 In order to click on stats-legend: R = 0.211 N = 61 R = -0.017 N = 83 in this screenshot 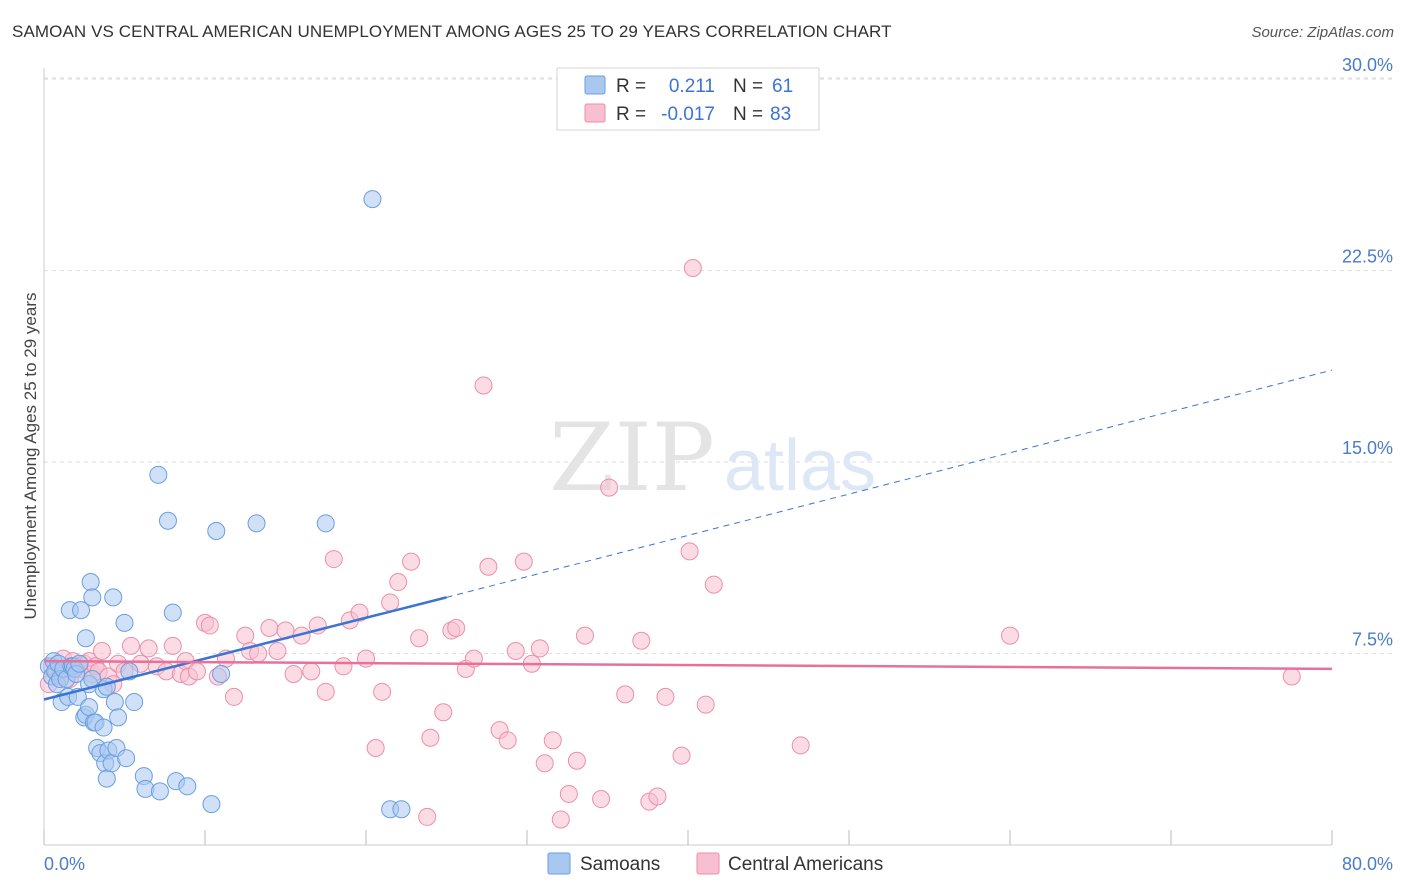, I will do `click(688, 99)`.